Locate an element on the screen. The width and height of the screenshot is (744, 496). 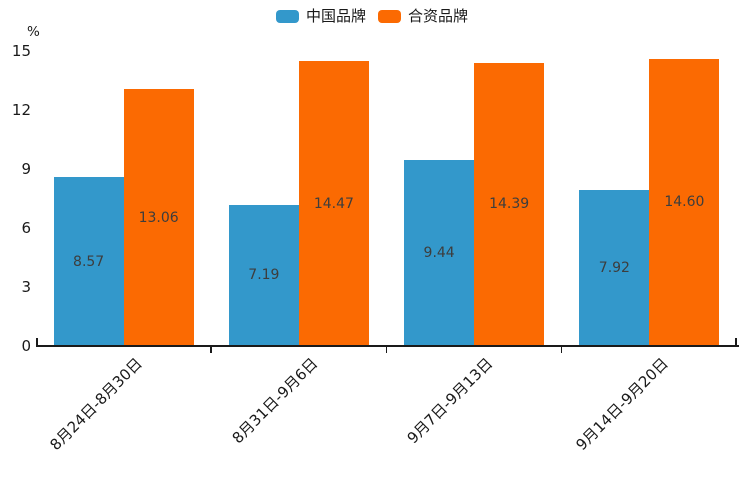
bar-value-label: 9.44 is located at coordinates (439, 253).